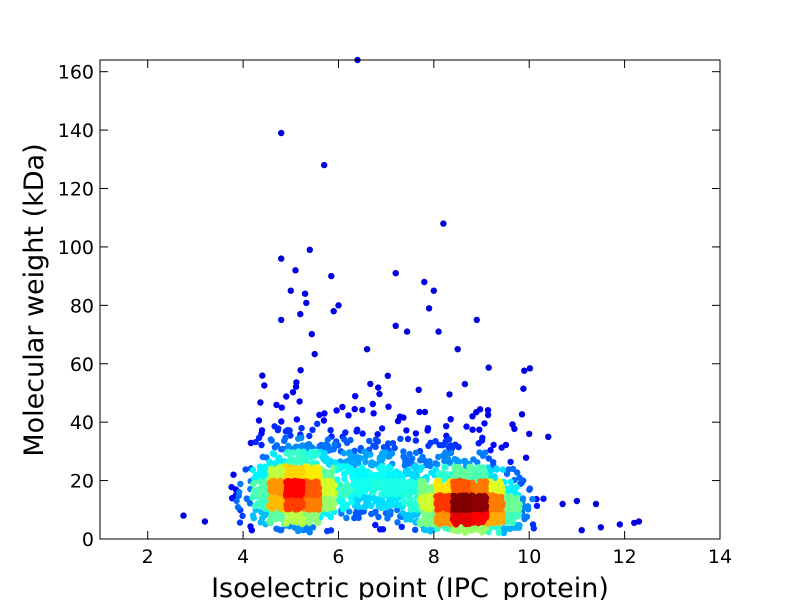  What do you see at coordinates (338, 557) in the screenshot?
I see `x-tick-label: 6` at bounding box center [338, 557].